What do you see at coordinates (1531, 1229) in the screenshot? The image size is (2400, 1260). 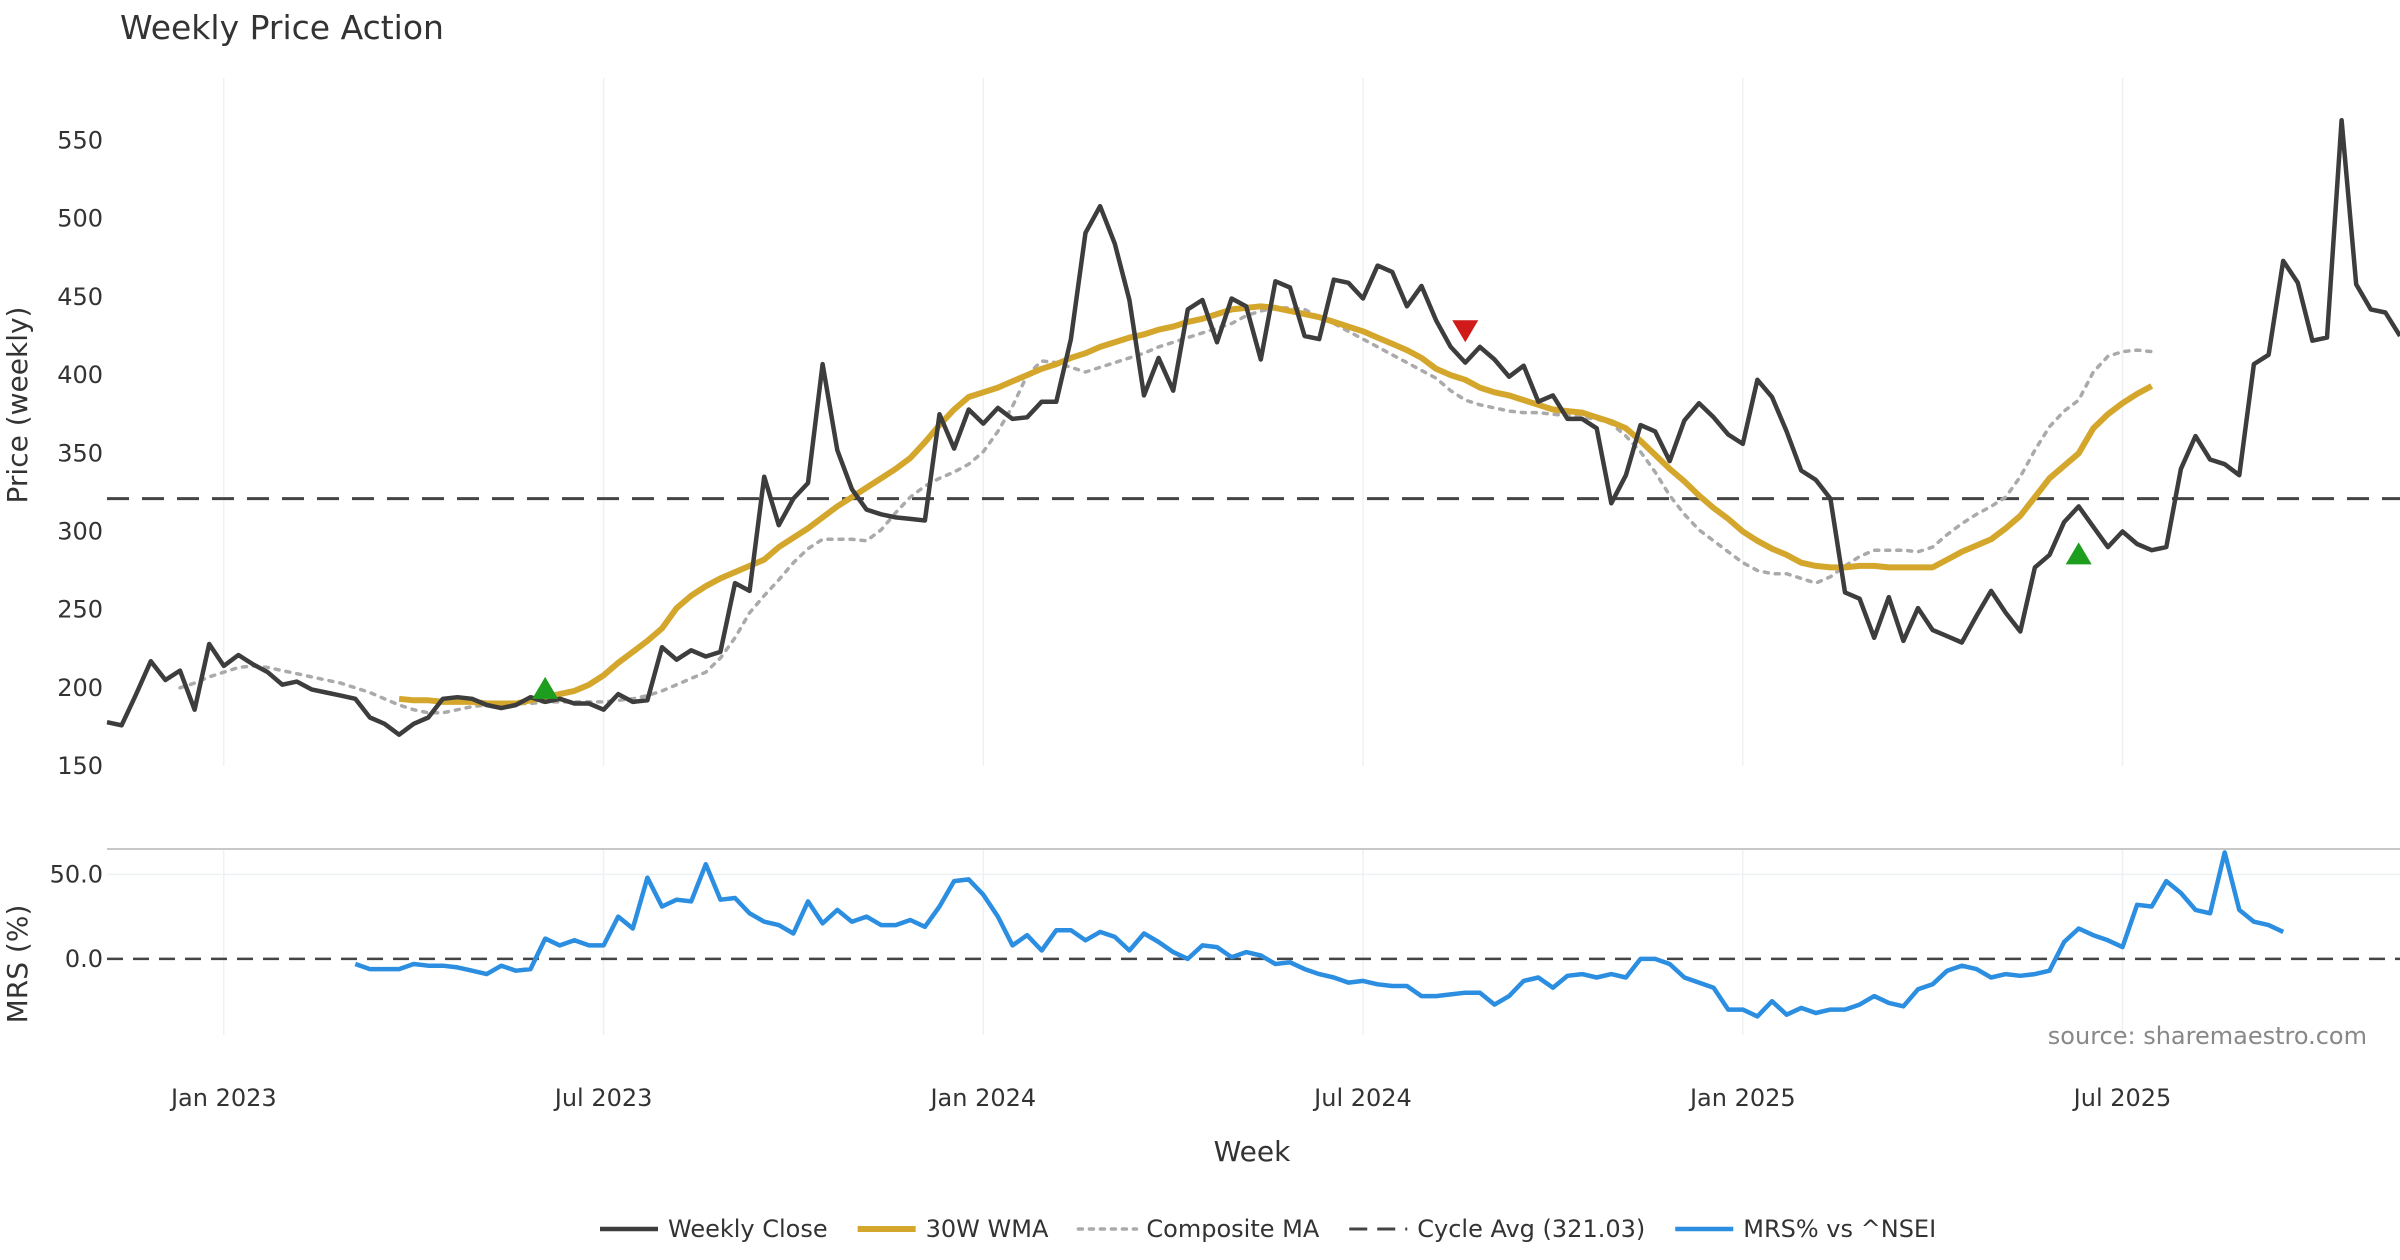 I see `legend-label-cycle-avg-321-03: Cycle Avg (321.03)` at bounding box center [1531, 1229].